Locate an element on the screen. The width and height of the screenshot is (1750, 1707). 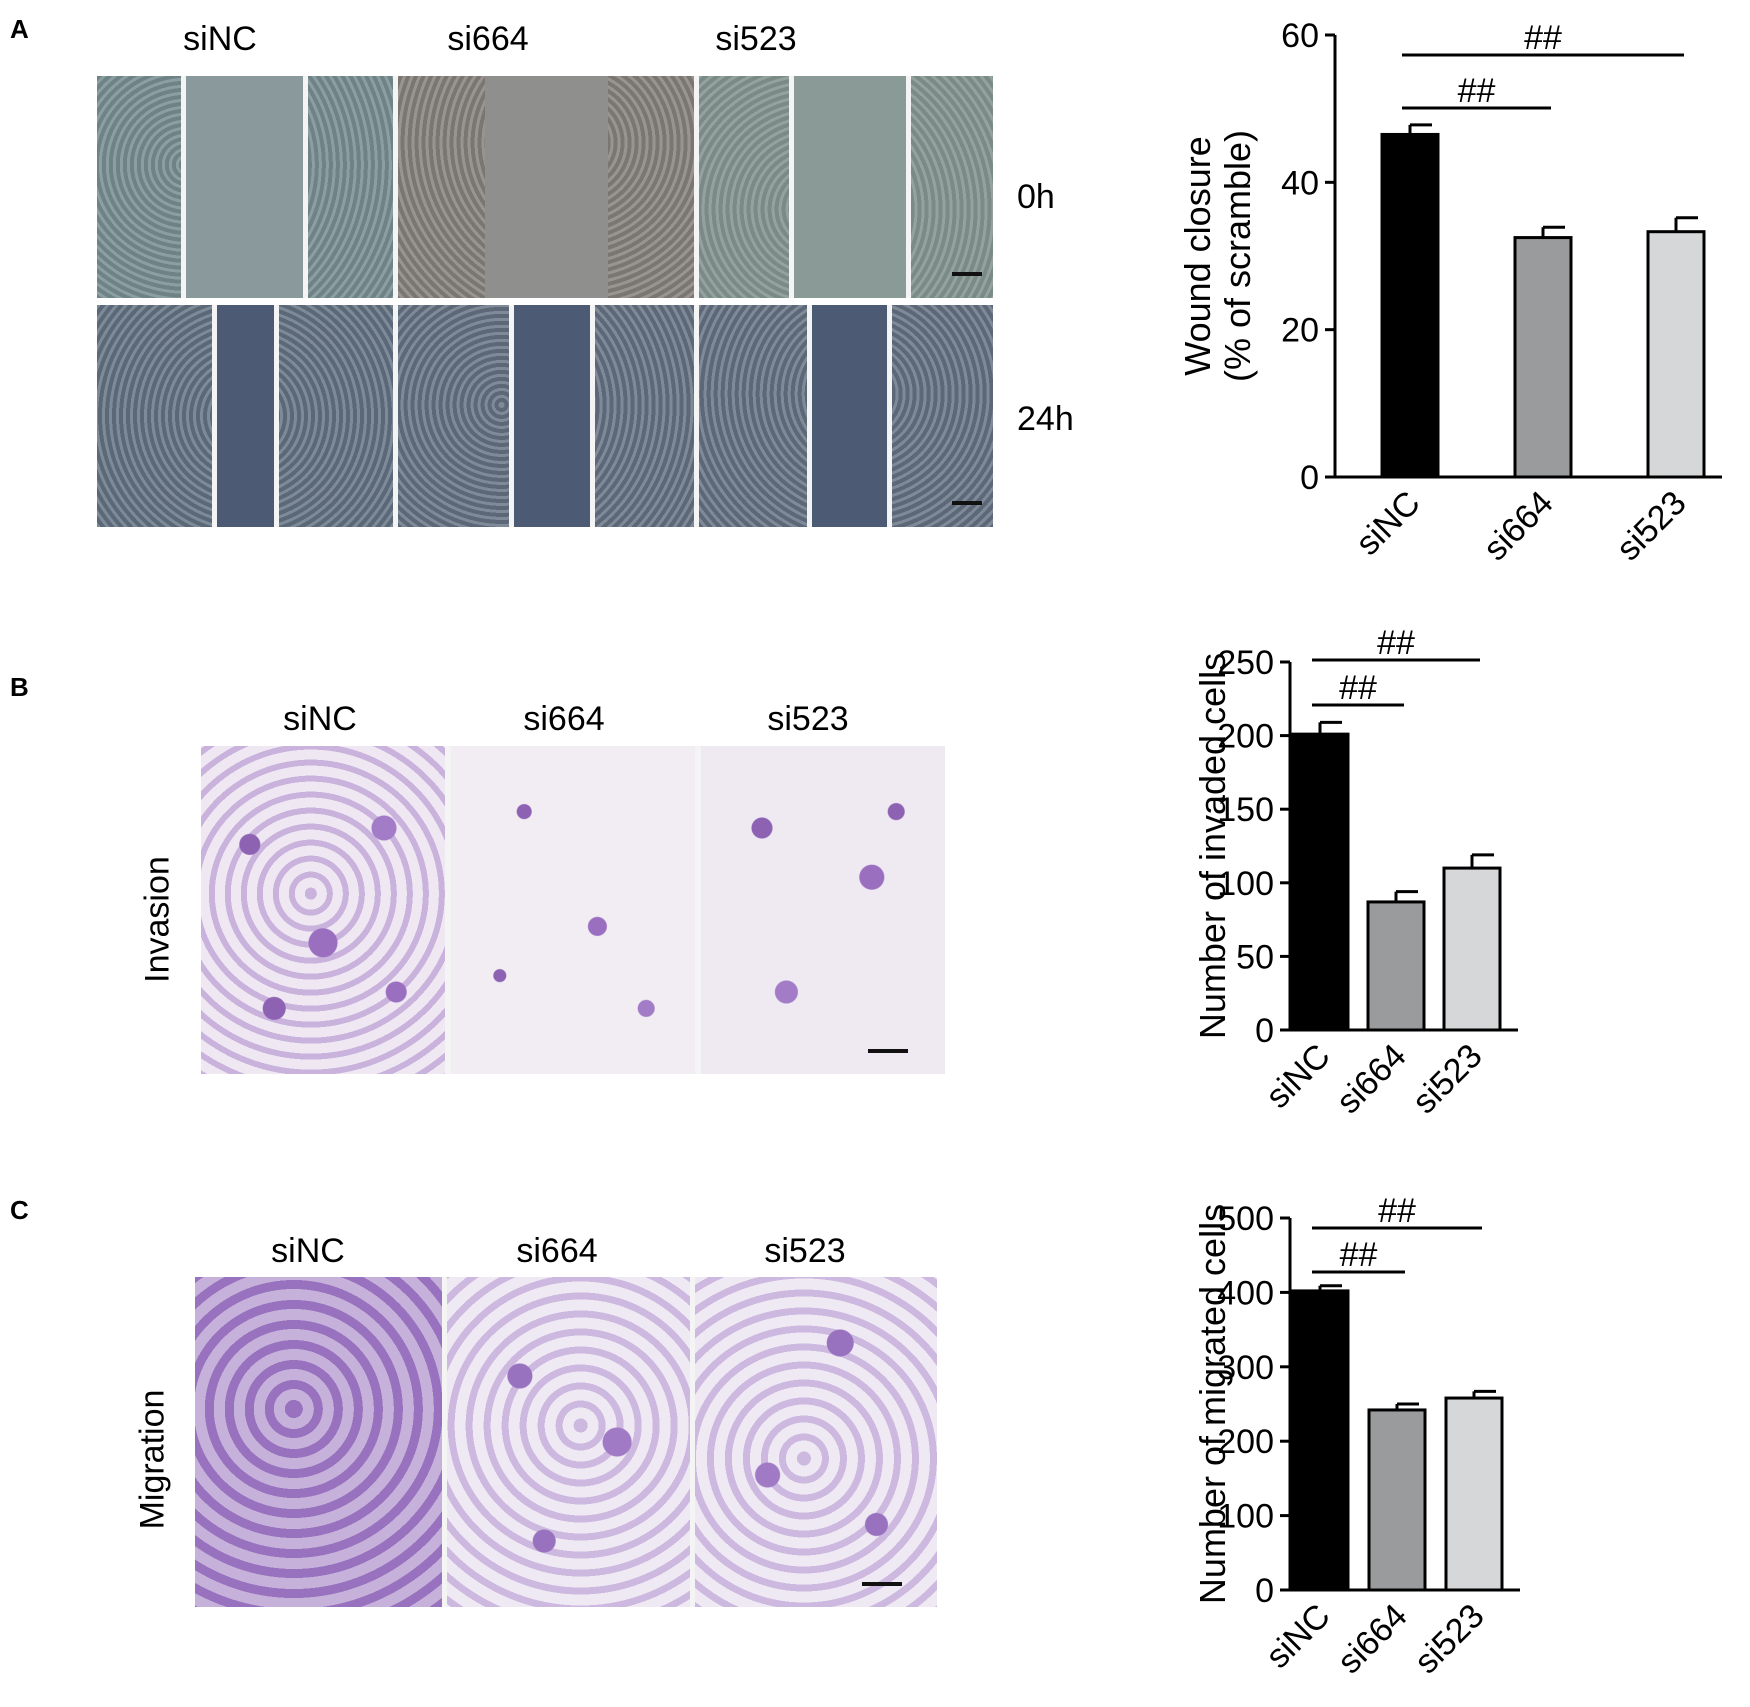
scratch-gap-sinc-24h is located at coordinates (244, 416).